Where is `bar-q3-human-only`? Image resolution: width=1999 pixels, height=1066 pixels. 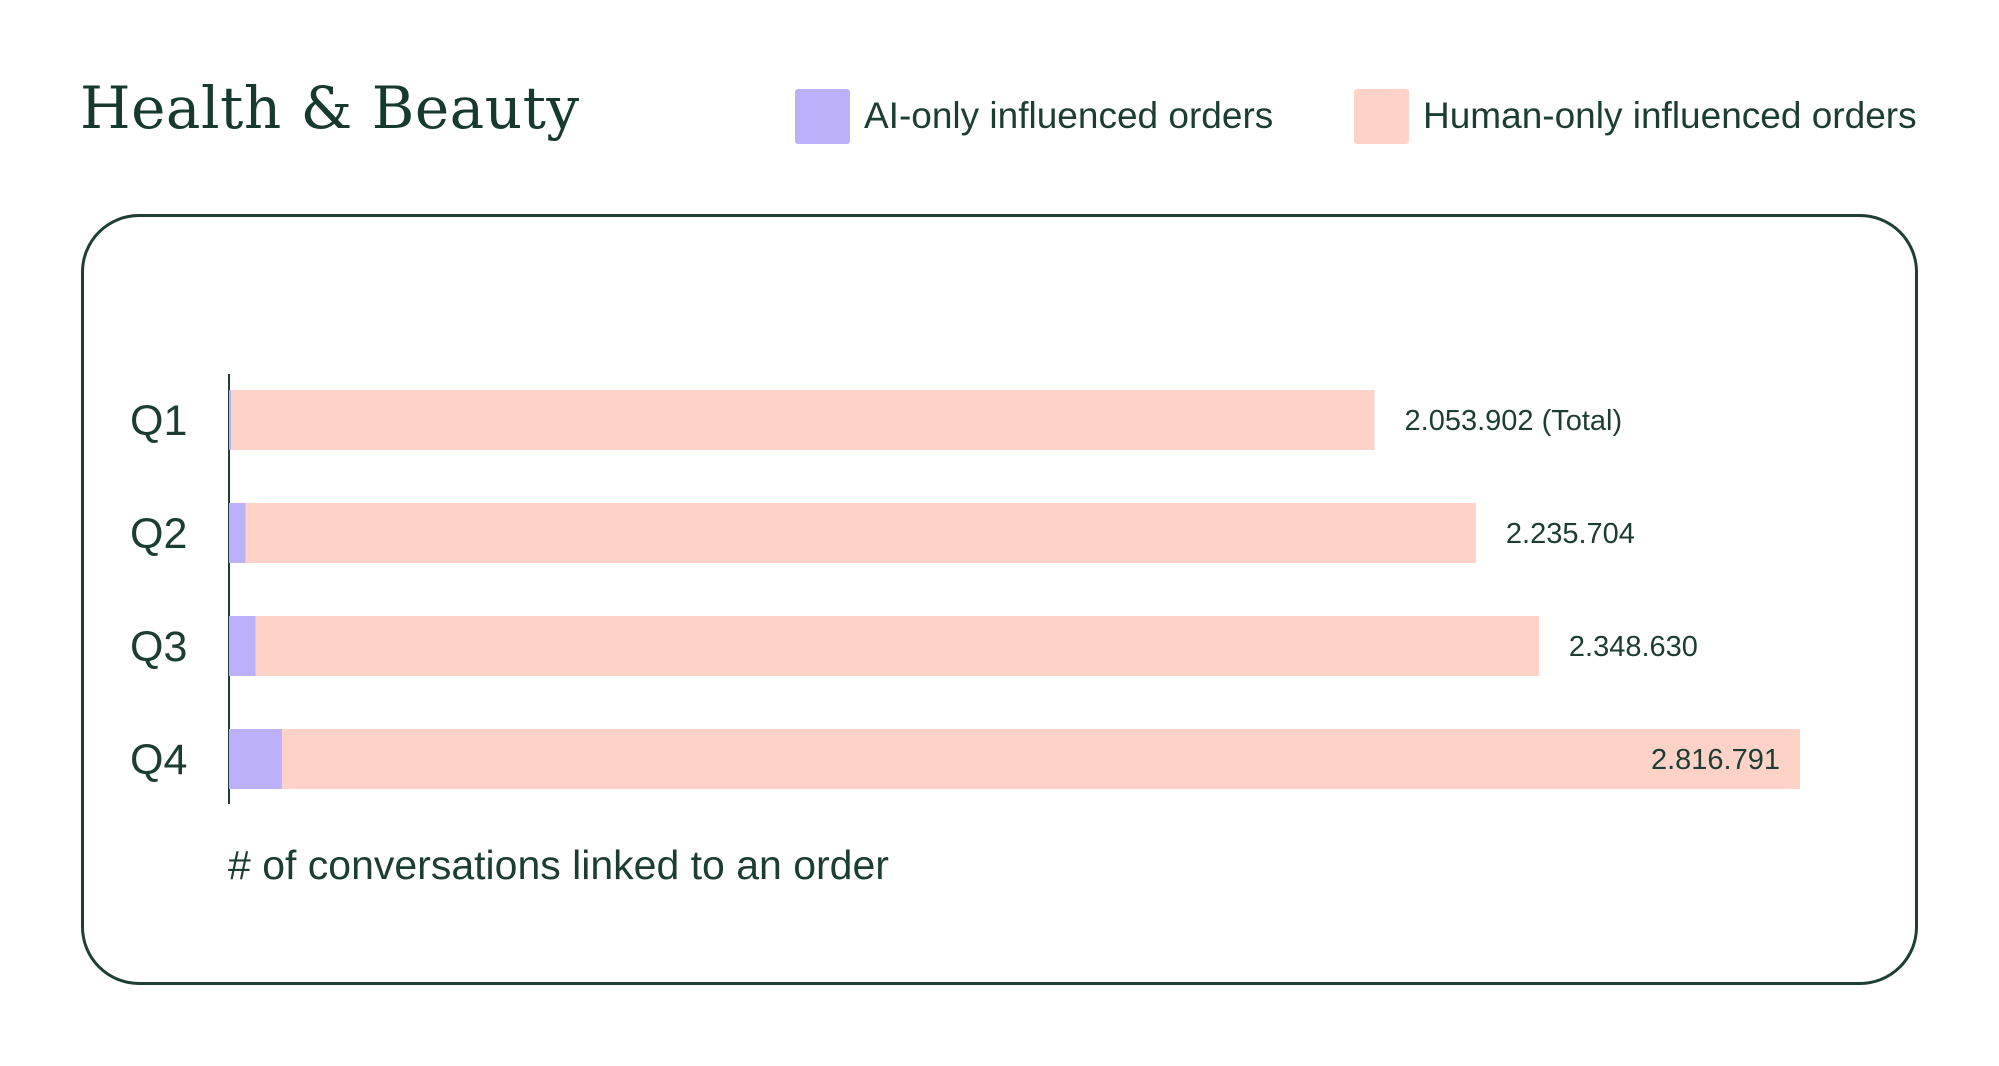
bar-q3-human-only is located at coordinates (897, 646).